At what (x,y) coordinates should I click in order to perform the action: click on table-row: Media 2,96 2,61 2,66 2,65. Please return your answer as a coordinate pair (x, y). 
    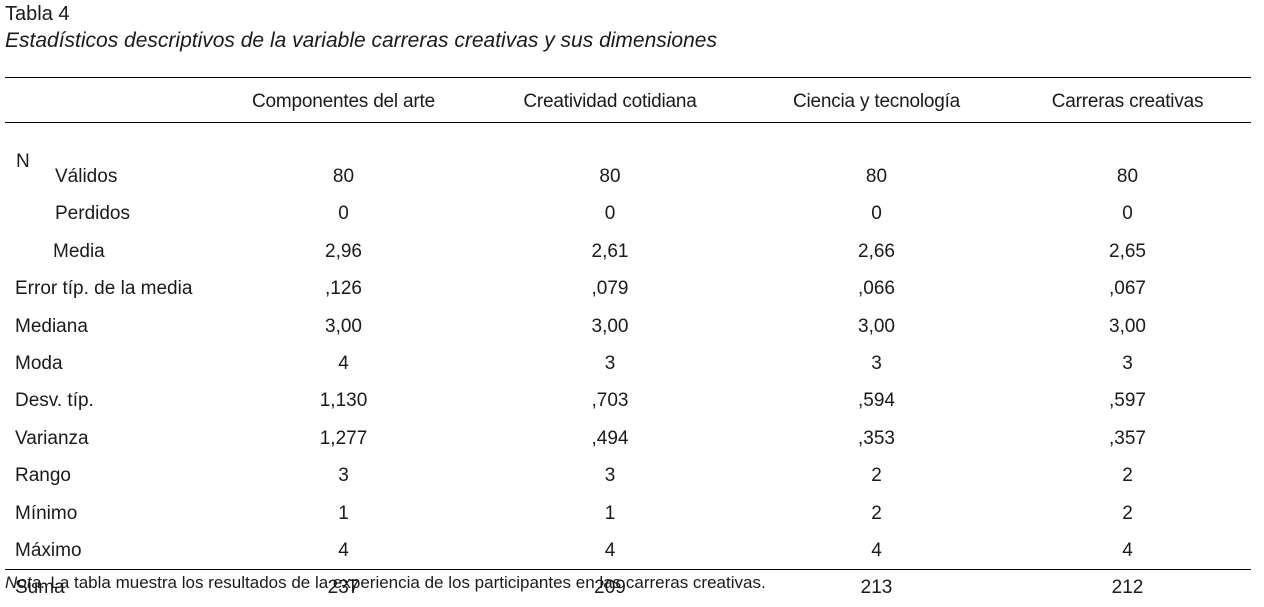
    Looking at the image, I should click on (628, 251).